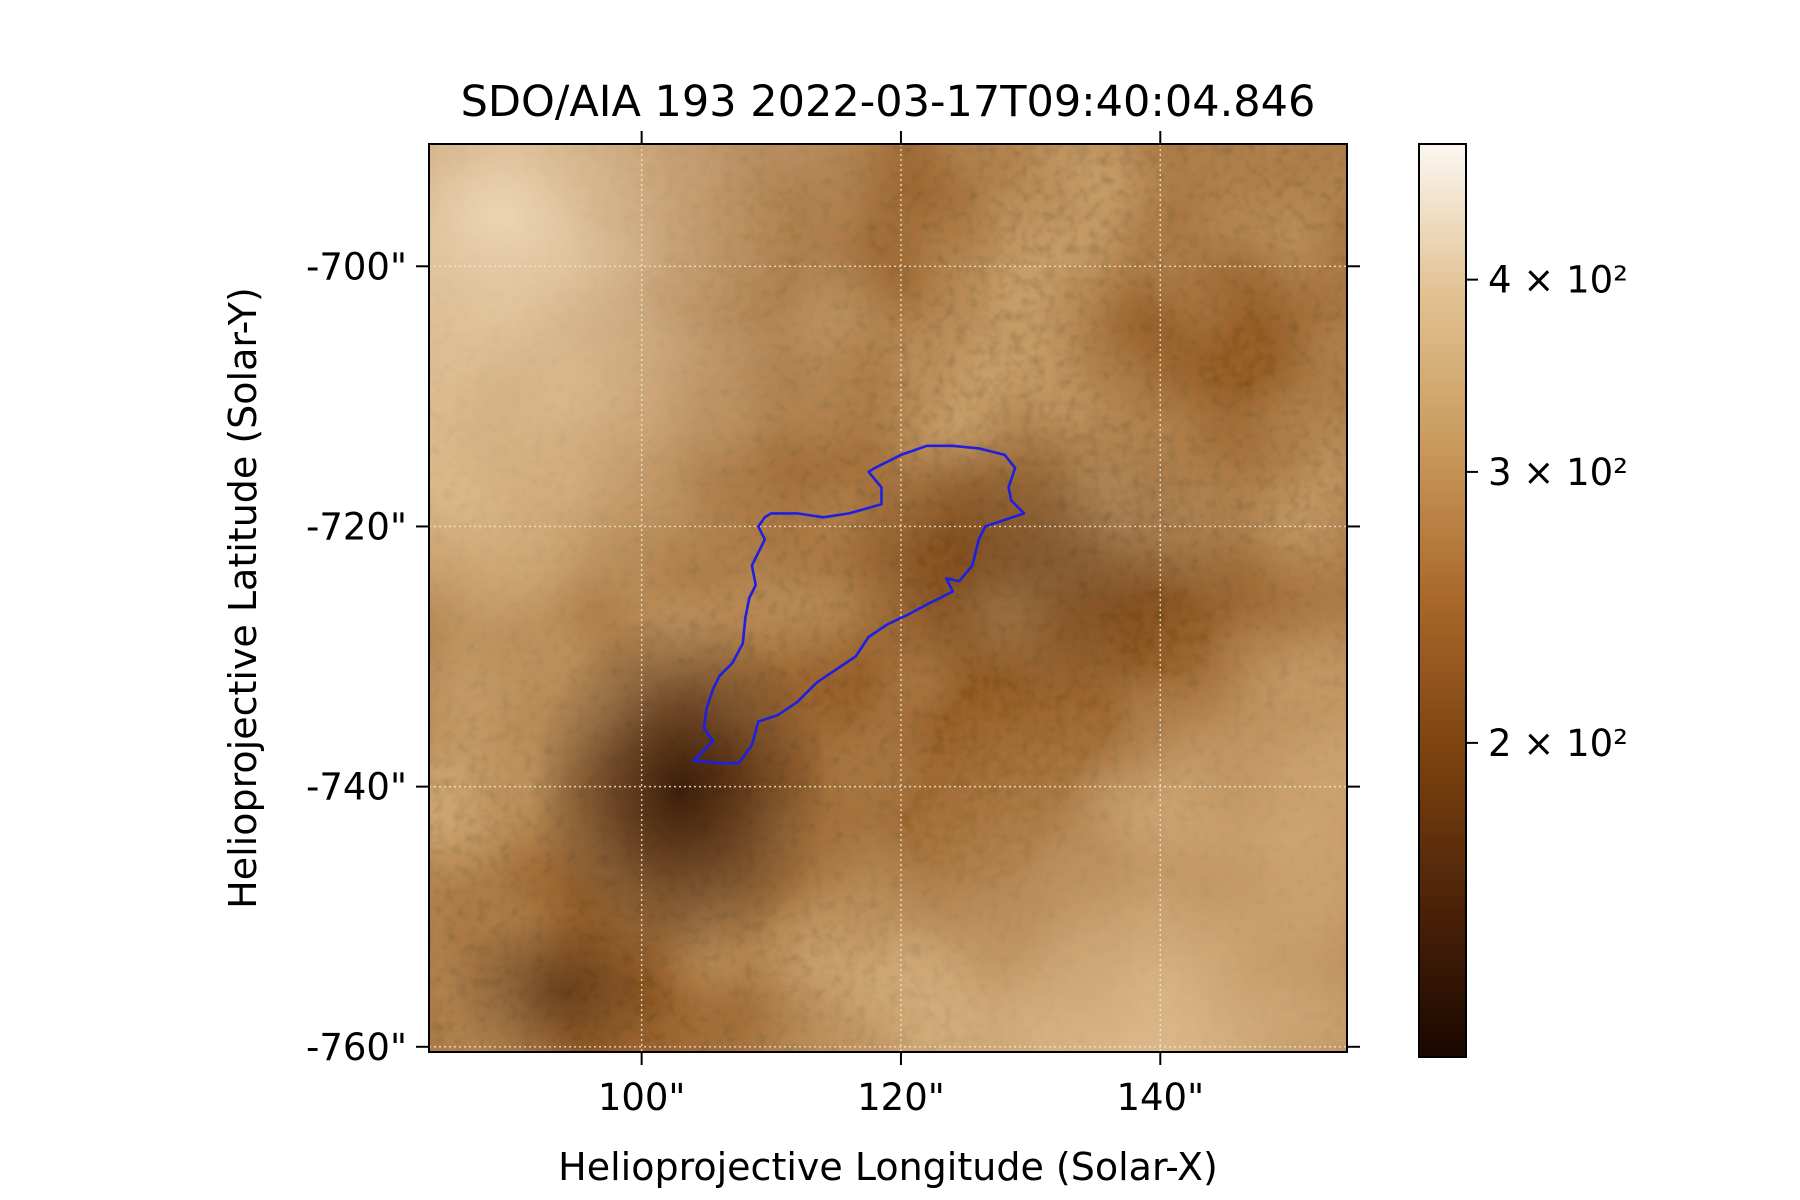 The image size is (1800, 1200). What do you see at coordinates (1558, 743) in the screenshot?
I see `colorbar-tick-label-0: 2 × 10²` at bounding box center [1558, 743].